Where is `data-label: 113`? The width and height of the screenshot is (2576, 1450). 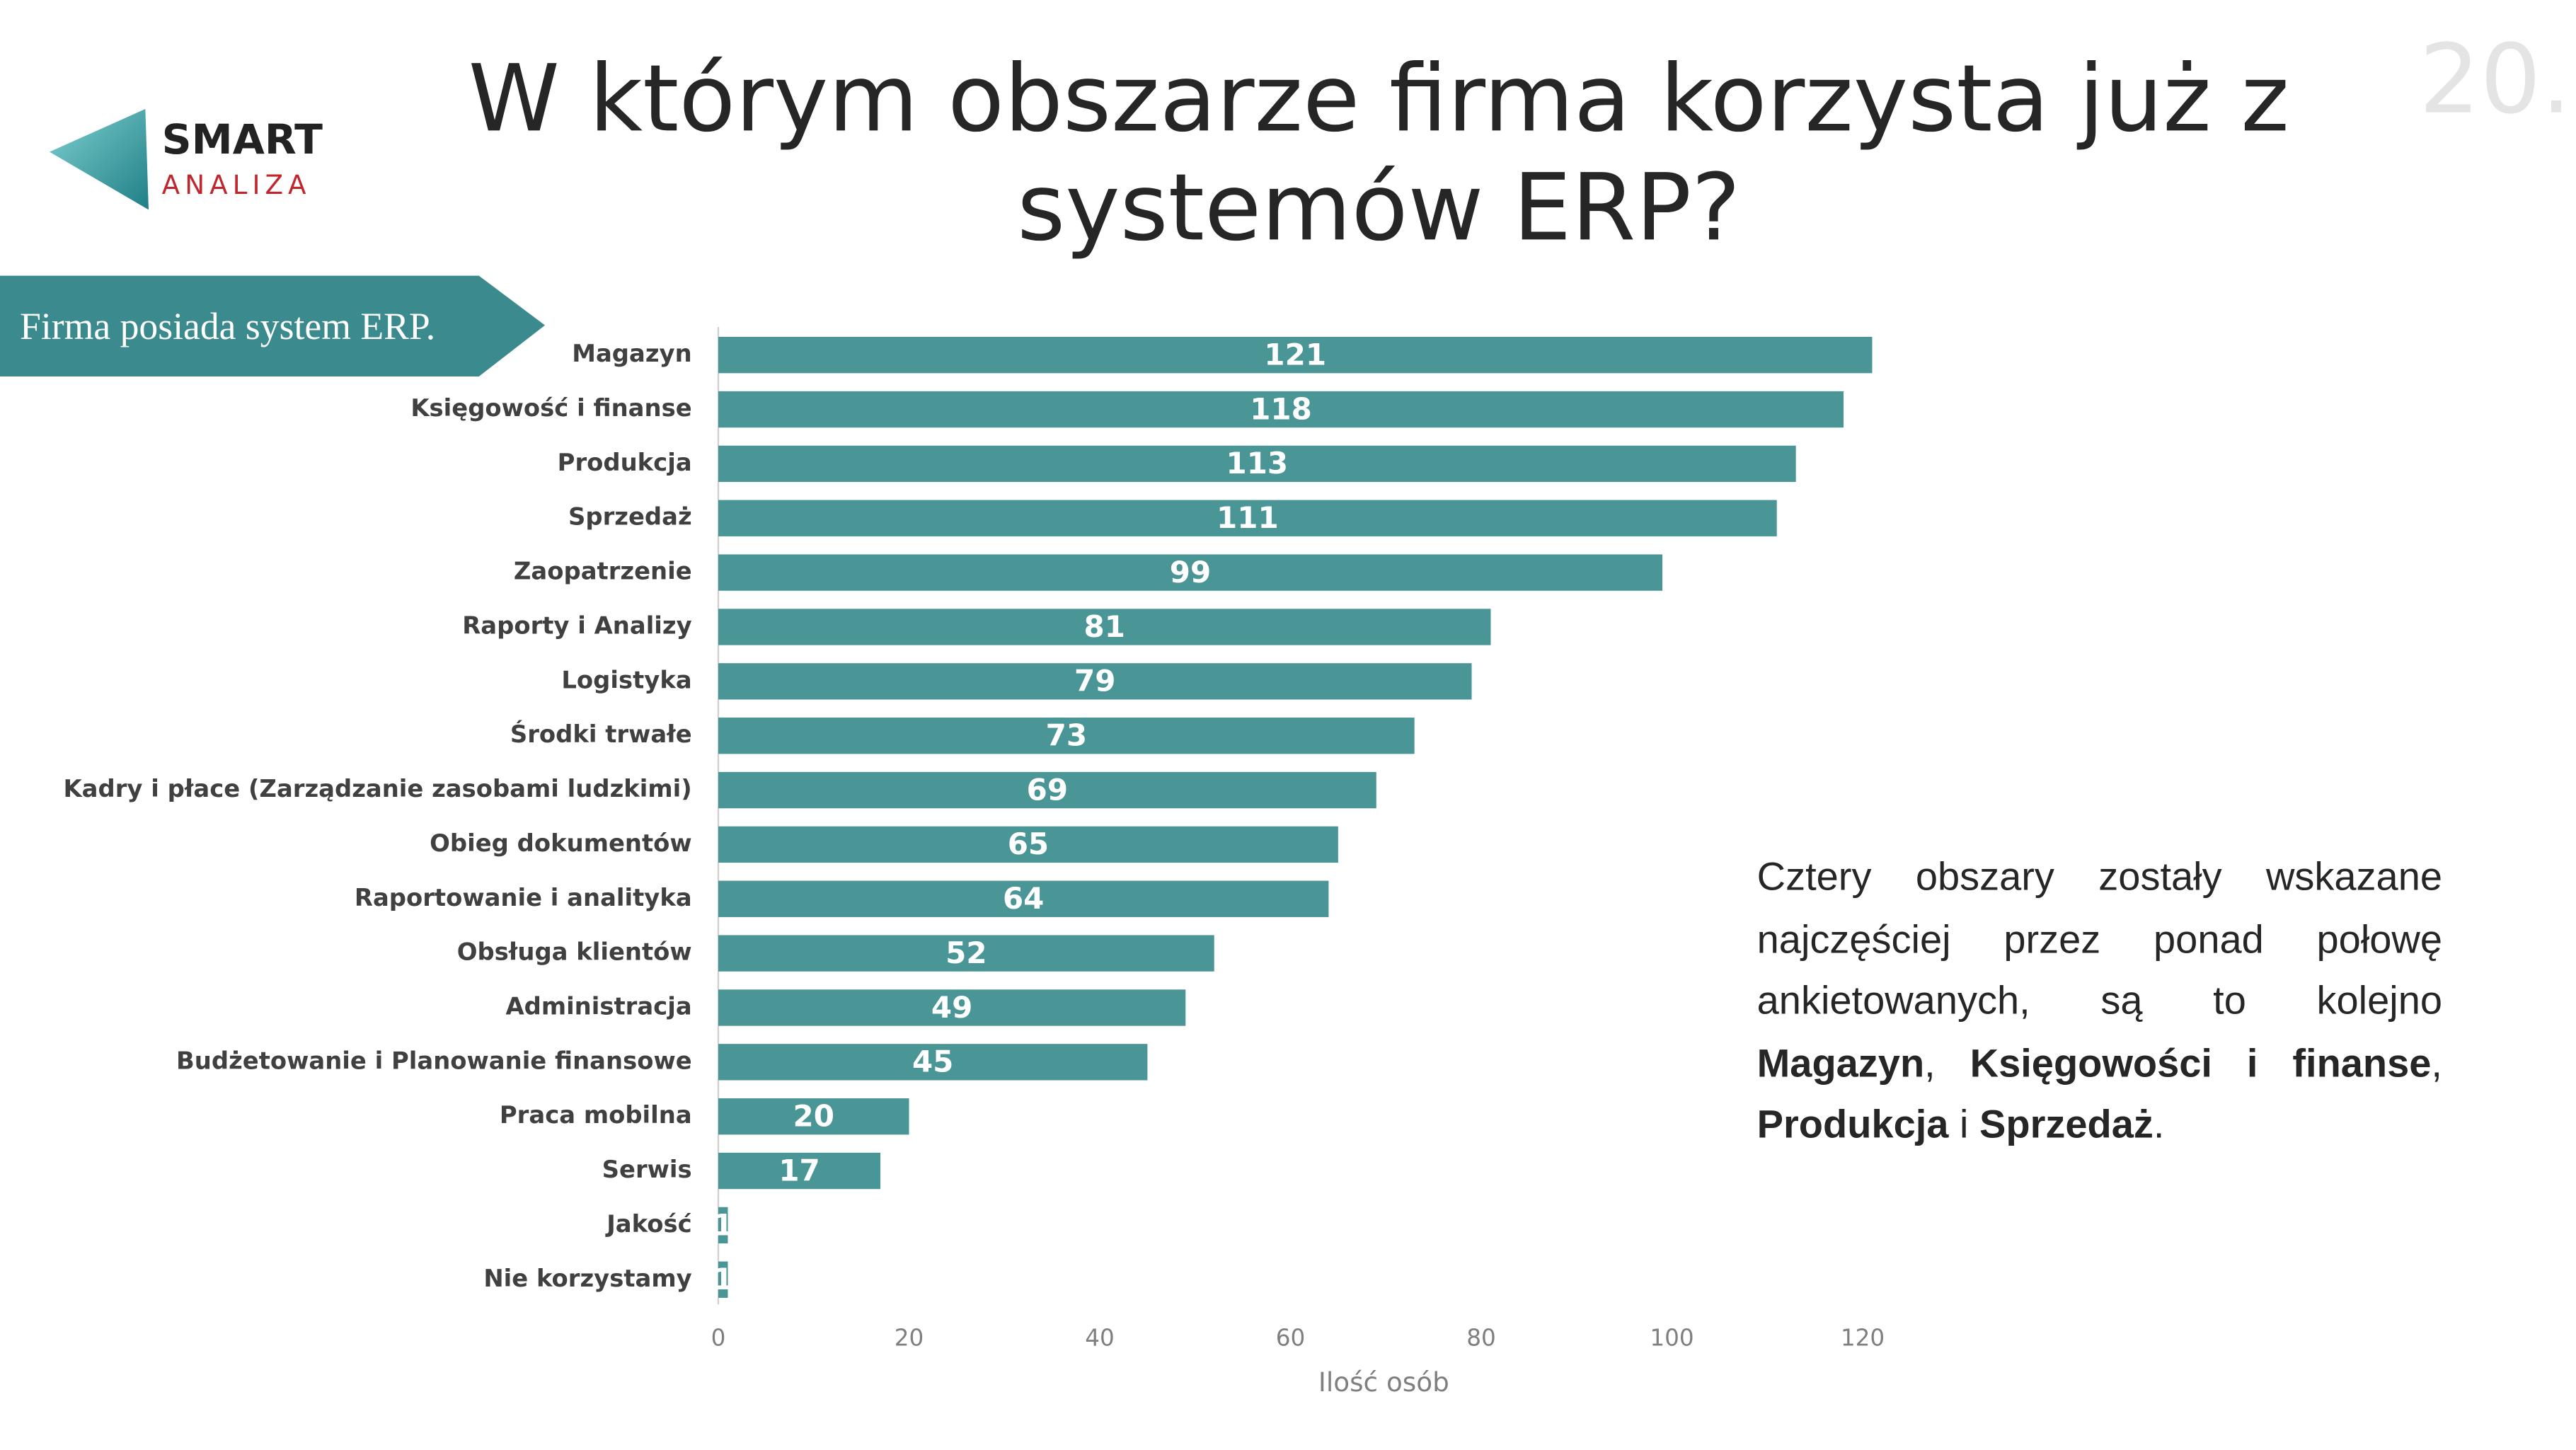 data-label: 113 is located at coordinates (1257, 463).